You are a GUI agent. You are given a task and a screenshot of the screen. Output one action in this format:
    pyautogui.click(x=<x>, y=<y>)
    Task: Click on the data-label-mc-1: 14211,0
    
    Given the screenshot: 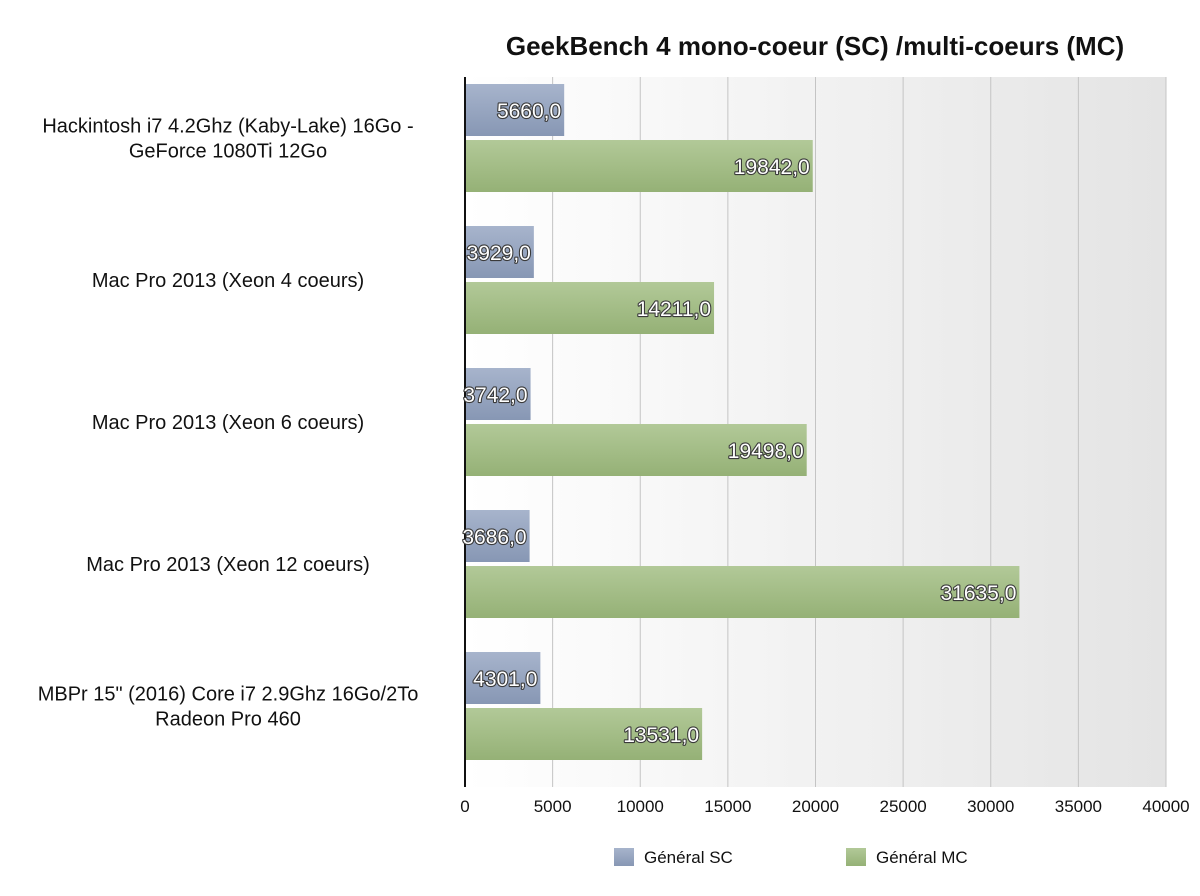 What is the action you would take?
    pyautogui.click(x=674, y=309)
    